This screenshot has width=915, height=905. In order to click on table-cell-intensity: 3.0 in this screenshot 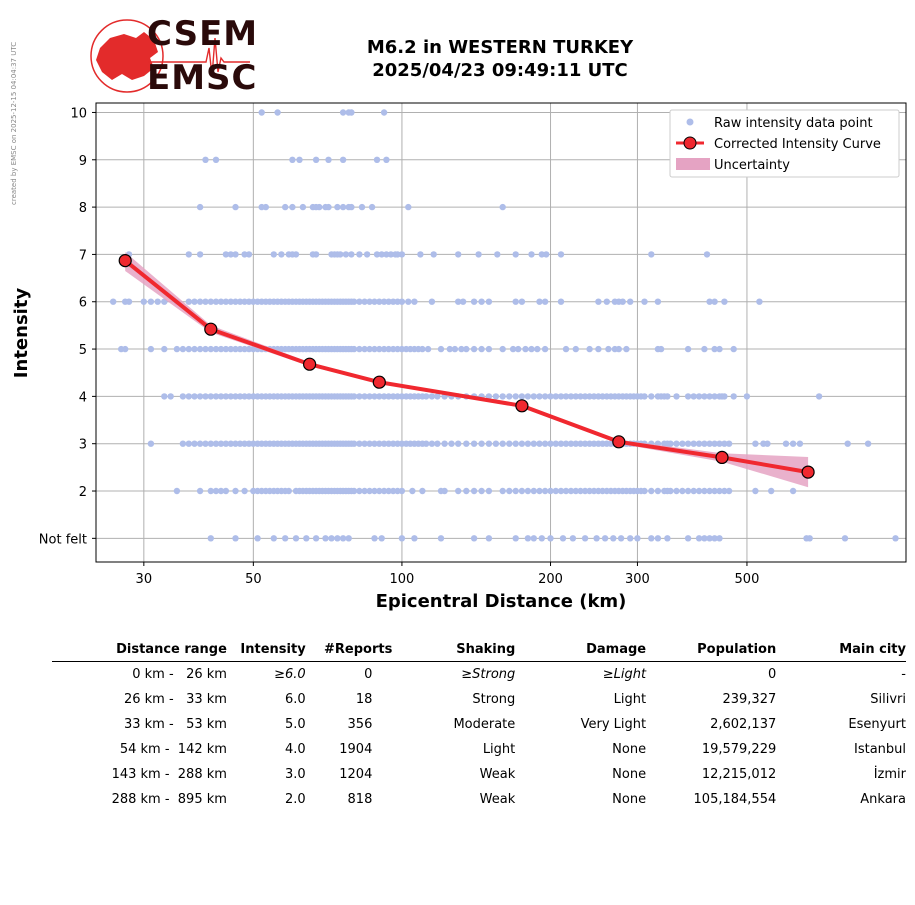, I will do `click(295, 774)`.